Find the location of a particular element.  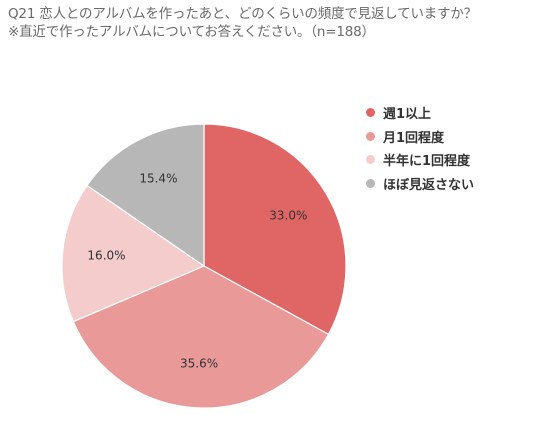

legend-label-1: 週1以上 is located at coordinates (407, 115).